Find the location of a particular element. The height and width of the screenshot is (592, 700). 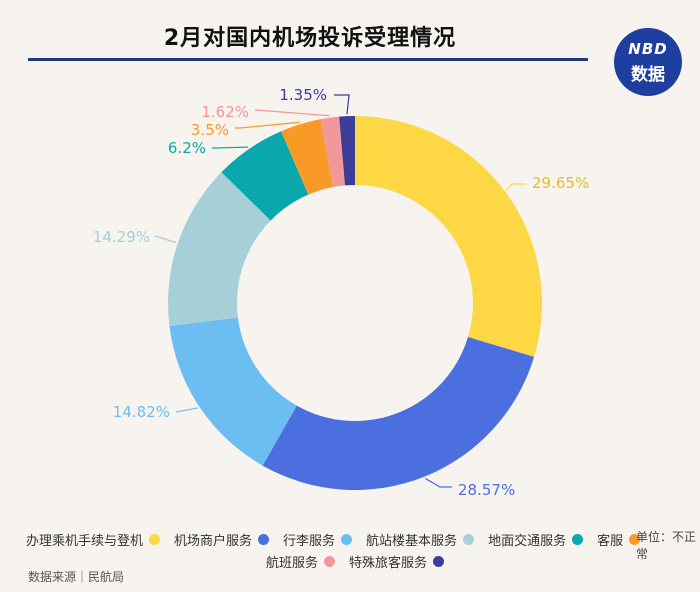

slice-value-label: 14.29% is located at coordinates (121, 237).